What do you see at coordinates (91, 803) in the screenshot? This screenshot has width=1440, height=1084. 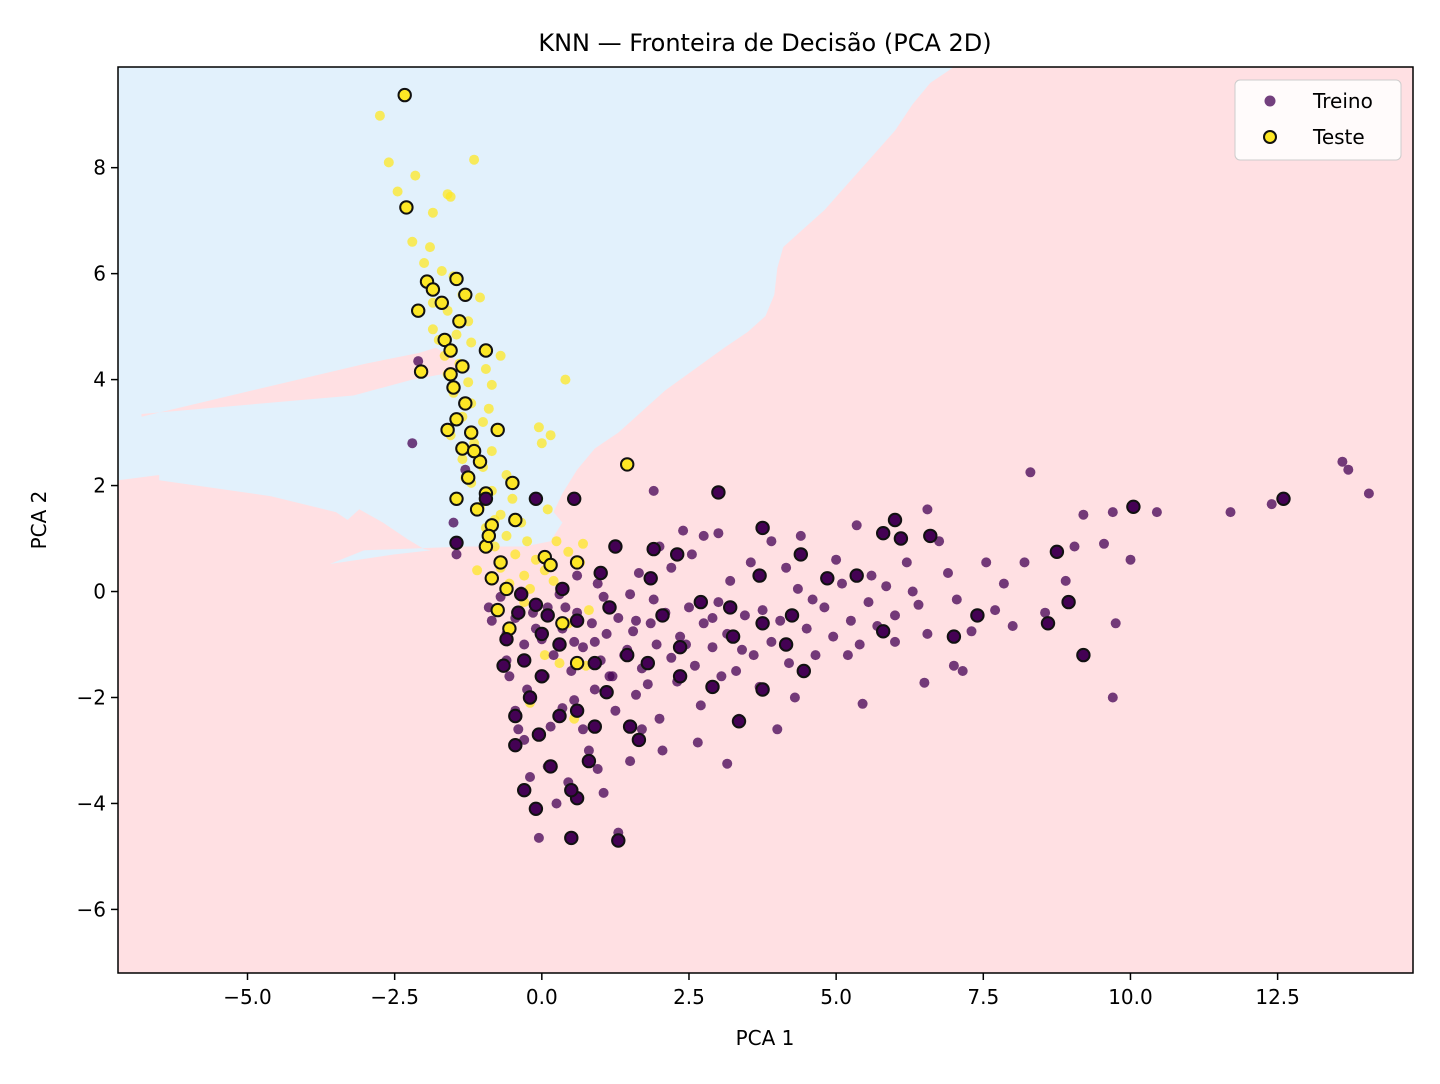 I see `y-tick-label: −4` at bounding box center [91, 803].